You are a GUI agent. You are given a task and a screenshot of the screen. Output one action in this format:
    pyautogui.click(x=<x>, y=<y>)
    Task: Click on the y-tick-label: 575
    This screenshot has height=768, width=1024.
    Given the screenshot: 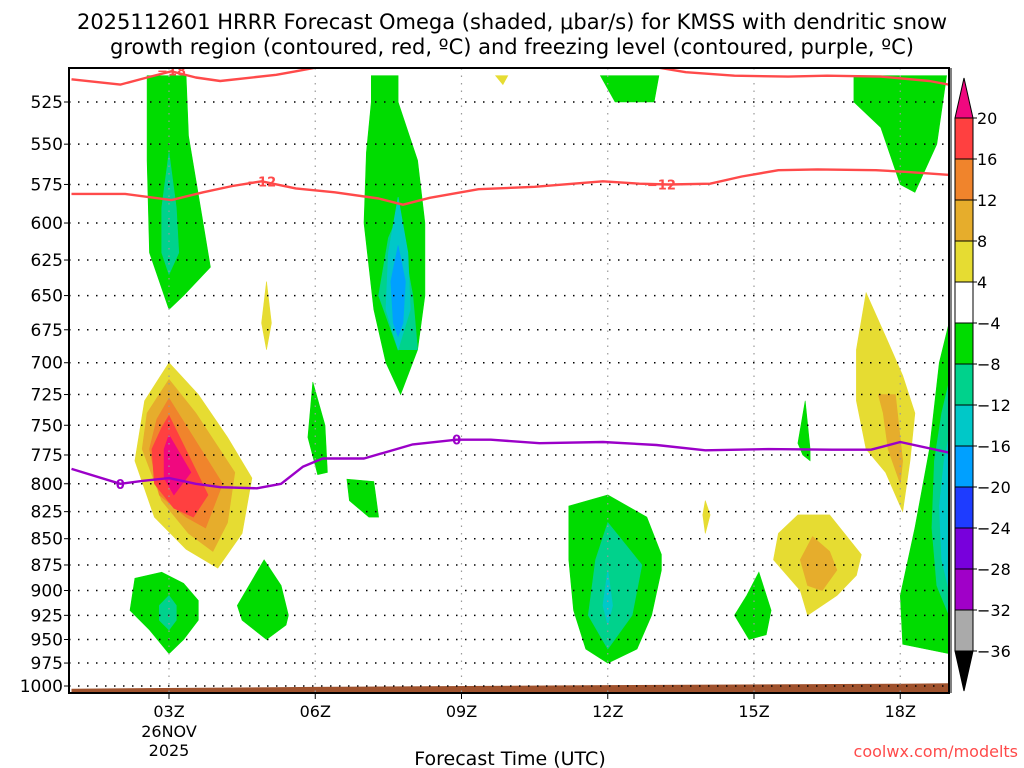 What is the action you would take?
    pyautogui.click(x=47, y=185)
    